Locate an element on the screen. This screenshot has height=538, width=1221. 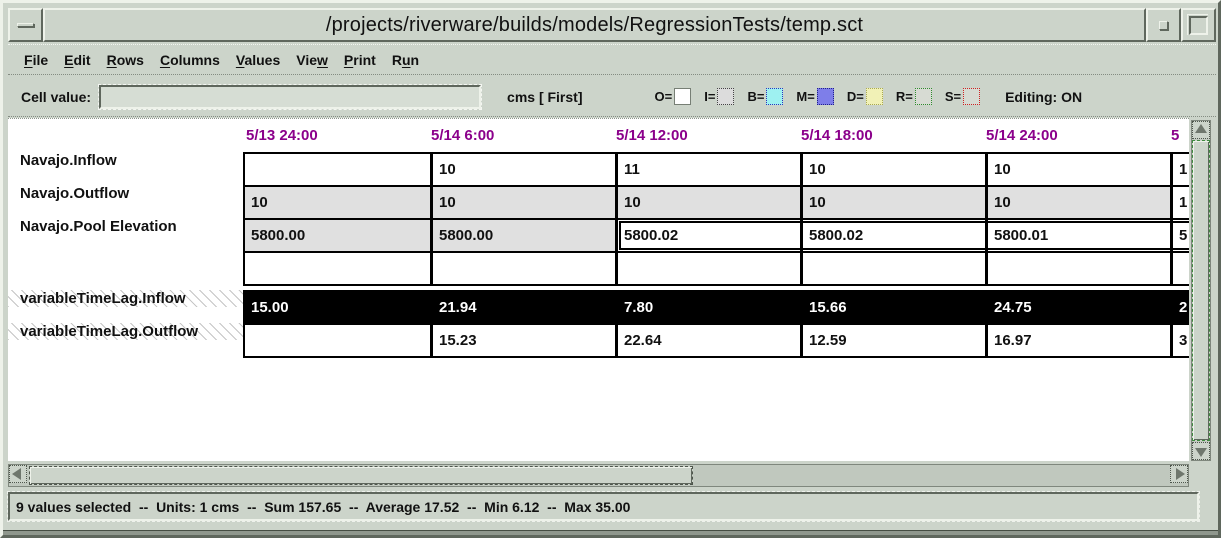
window-menu-button is located at coordinates (25, 25).